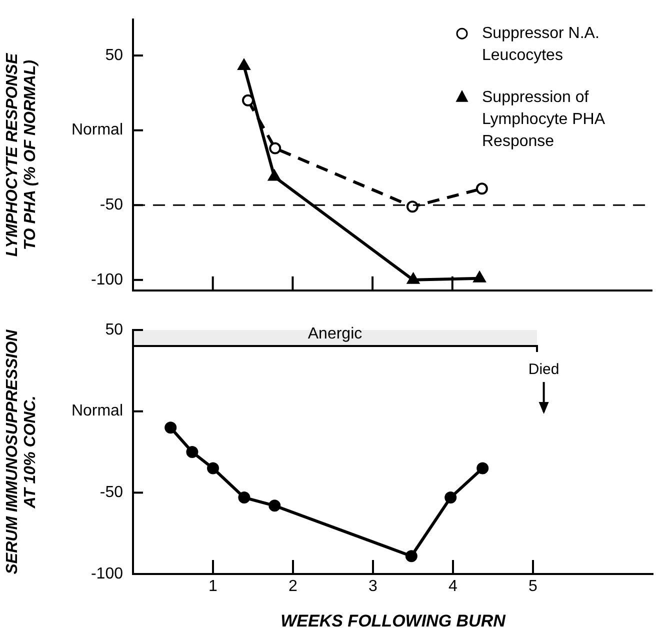 Image resolution: width=660 pixels, height=636 pixels. What do you see at coordinates (544, 119) in the screenshot?
I see `legend-label: Suppression of Lymphocyte PHA Response` at bounding box center [544, 119].